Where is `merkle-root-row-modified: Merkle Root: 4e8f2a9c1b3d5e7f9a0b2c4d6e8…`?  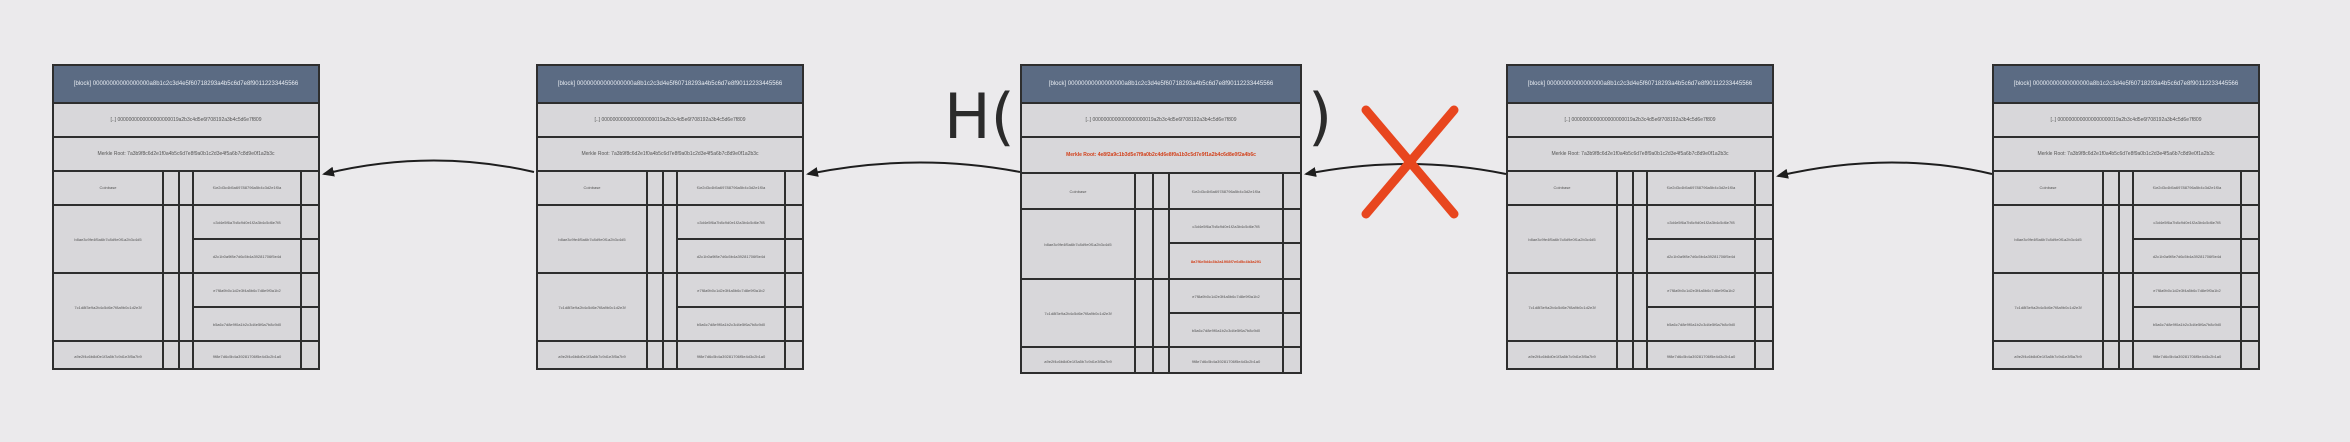 merkle-root-row-modified: Merkle Root: 4e8f2a9c1b3d5e7f9a0b2c4d6e8… is located at coordinates (1161, 156).